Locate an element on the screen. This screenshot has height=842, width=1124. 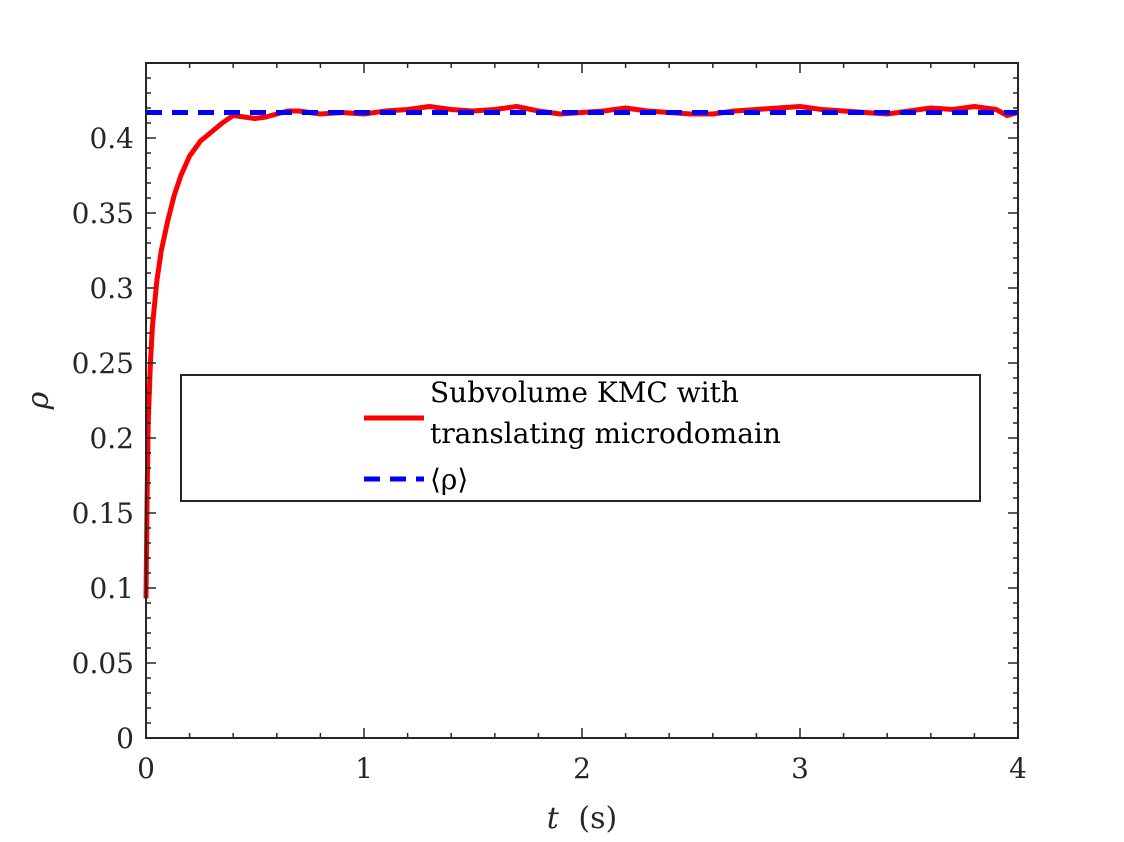
y-axis-label: ρ is located at coordinates (38, 400).